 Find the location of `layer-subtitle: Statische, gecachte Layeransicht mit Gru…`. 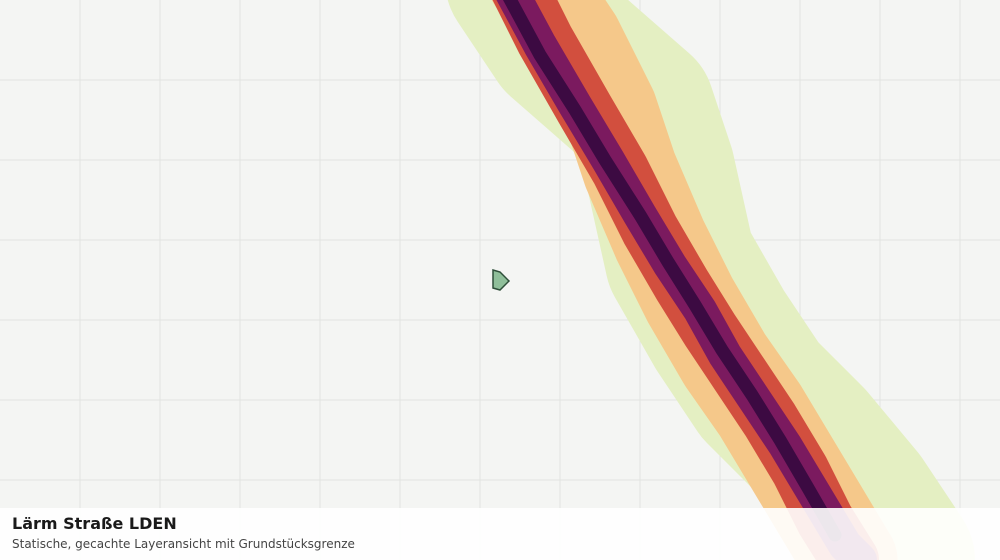

layer-subtitle: Statische, gecachte Layeransicht mit Gru… is located at coordinates (183, 544).